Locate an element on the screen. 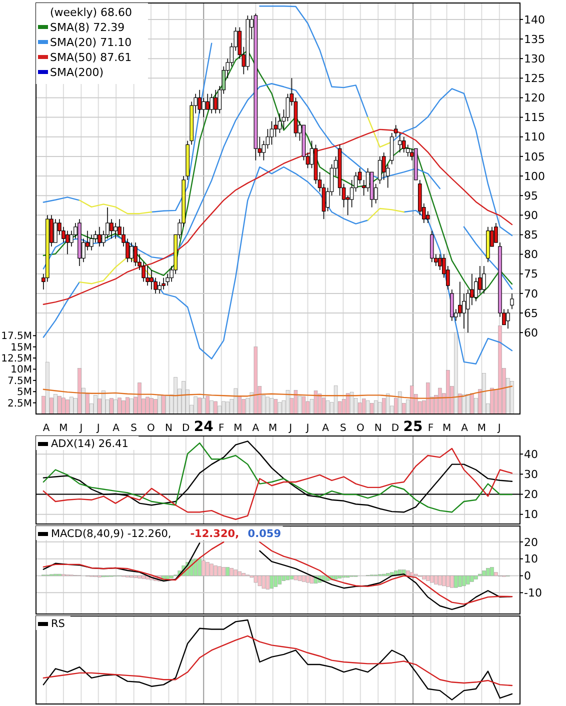 The width and height of the screenshot is (566, 706). y-tick-label: 100 is located at coordinates (534, 176).